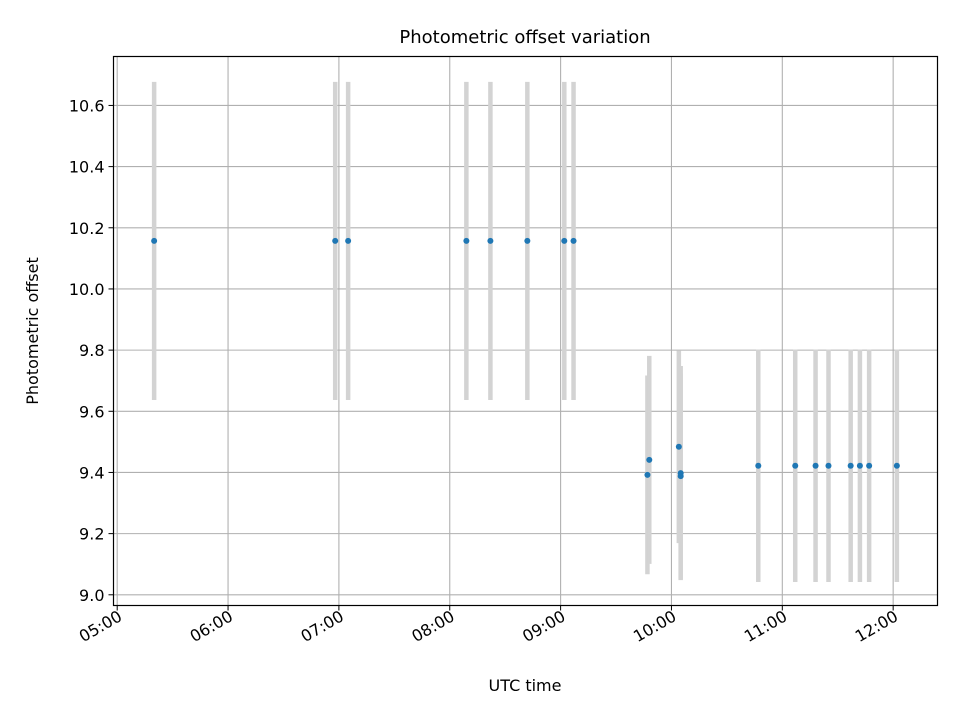  I want to click on y-axis-ticks: 9.0 9.2 9.4 9.6 9.8 10.0 10.2 10.4 10.6, so click(91, 350).